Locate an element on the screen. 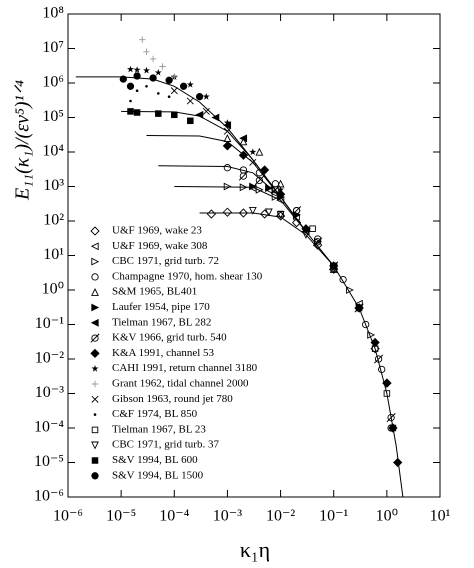  y-axis-label: E₁₁(κ₁)/(εν⁵)¹ᐟ⁴ is located at coordinates (23, 140).